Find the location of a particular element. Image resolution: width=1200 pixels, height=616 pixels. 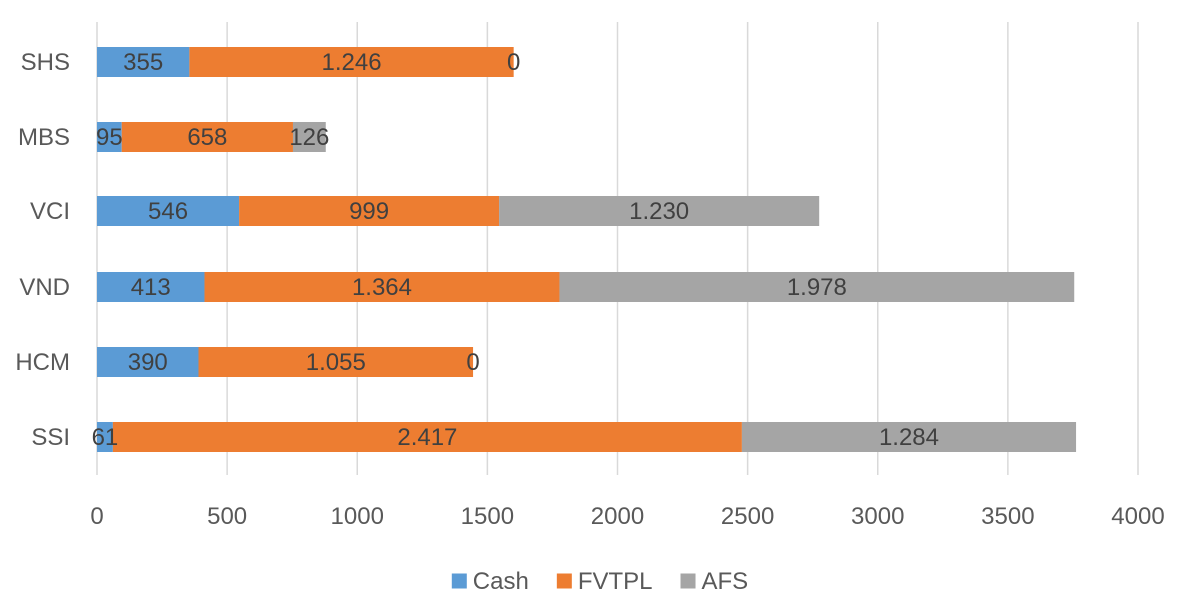

data-label-mbs-fvtpl: 658 is located at coordinates (207, 137).